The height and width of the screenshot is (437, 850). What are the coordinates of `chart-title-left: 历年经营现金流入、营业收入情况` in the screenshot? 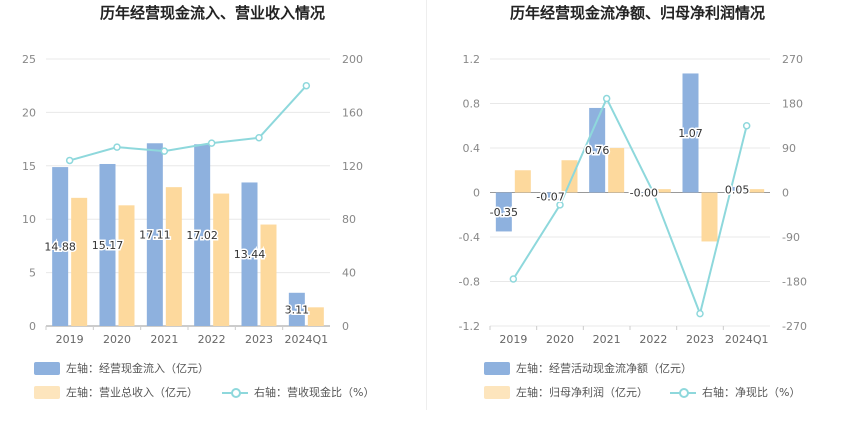 It's located at (212, 13).